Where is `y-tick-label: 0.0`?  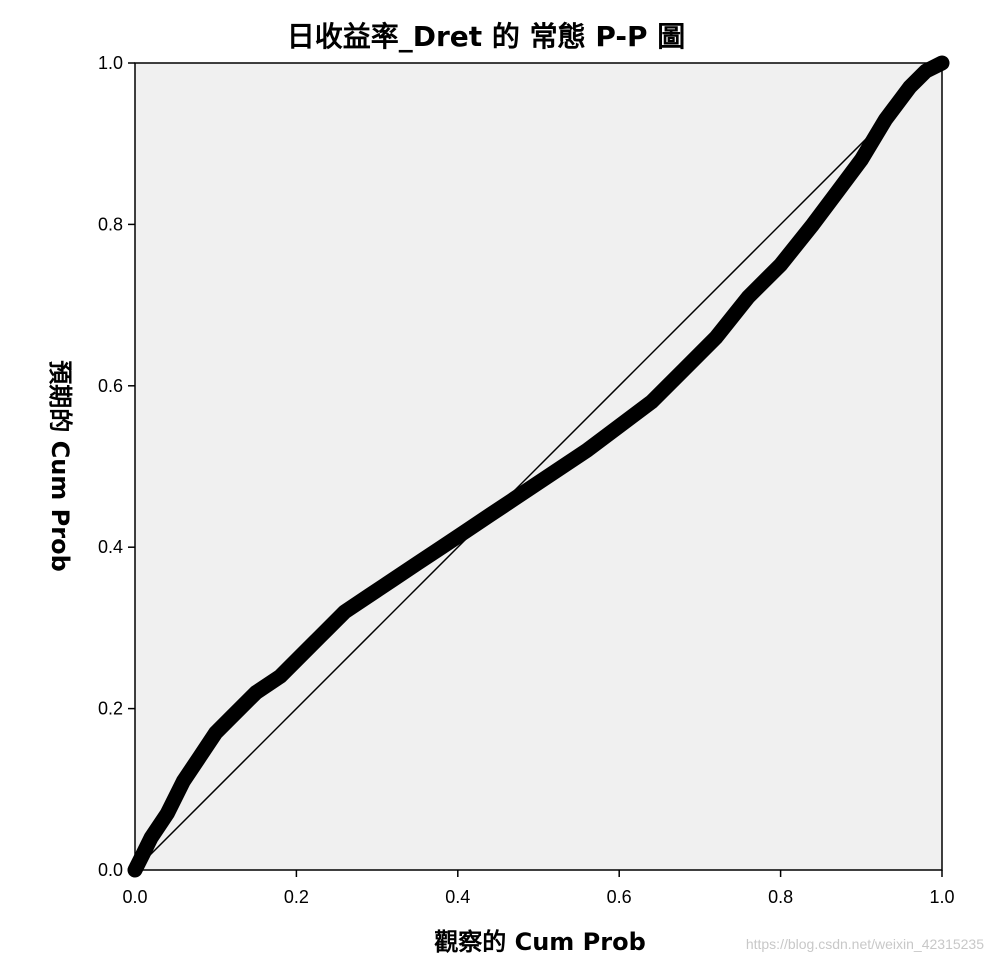
y-tick-label: 0.0 is located at coordinates (110, 870).